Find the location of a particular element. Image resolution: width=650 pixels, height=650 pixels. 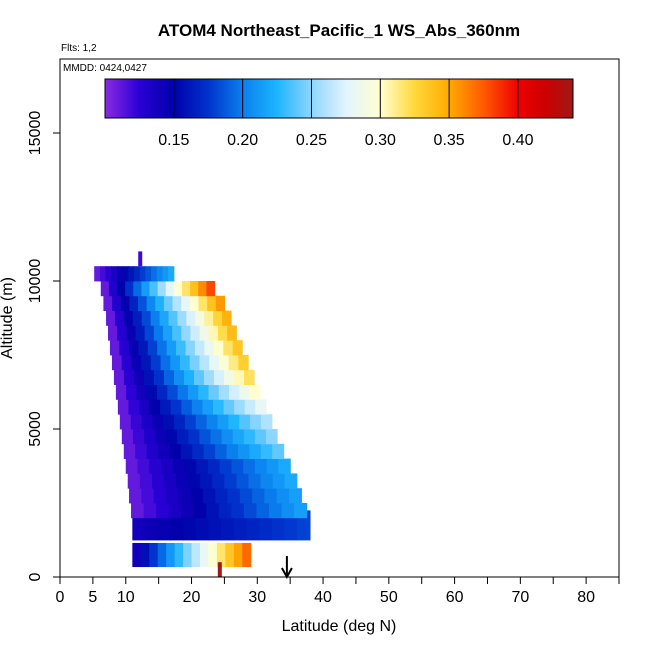

y-tick-label: 10000 is located at coordinates (35, 281).